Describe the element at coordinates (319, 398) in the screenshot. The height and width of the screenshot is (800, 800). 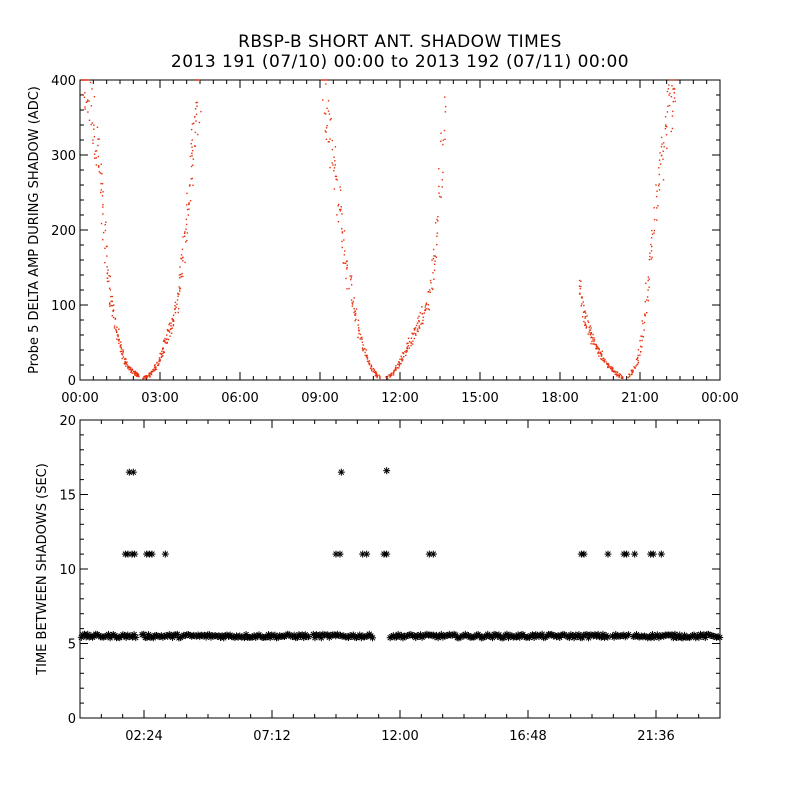
I see `x-tick-label: 09:00` at that location.